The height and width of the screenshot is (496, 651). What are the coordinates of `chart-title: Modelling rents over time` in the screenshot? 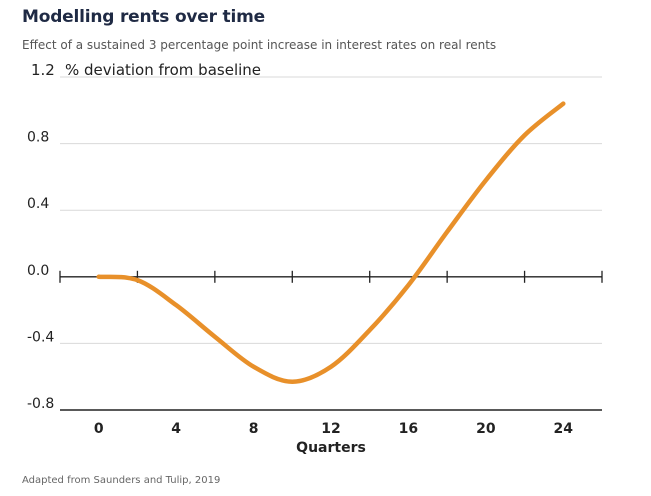 It's located at (143, 17).